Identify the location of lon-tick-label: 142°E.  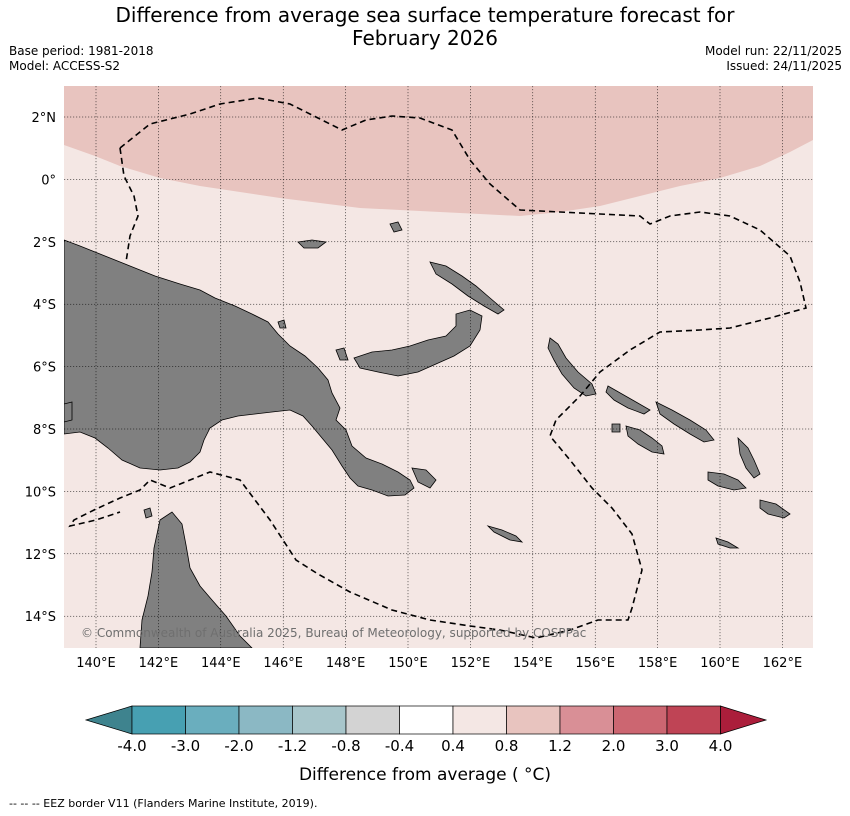
(159, 663).